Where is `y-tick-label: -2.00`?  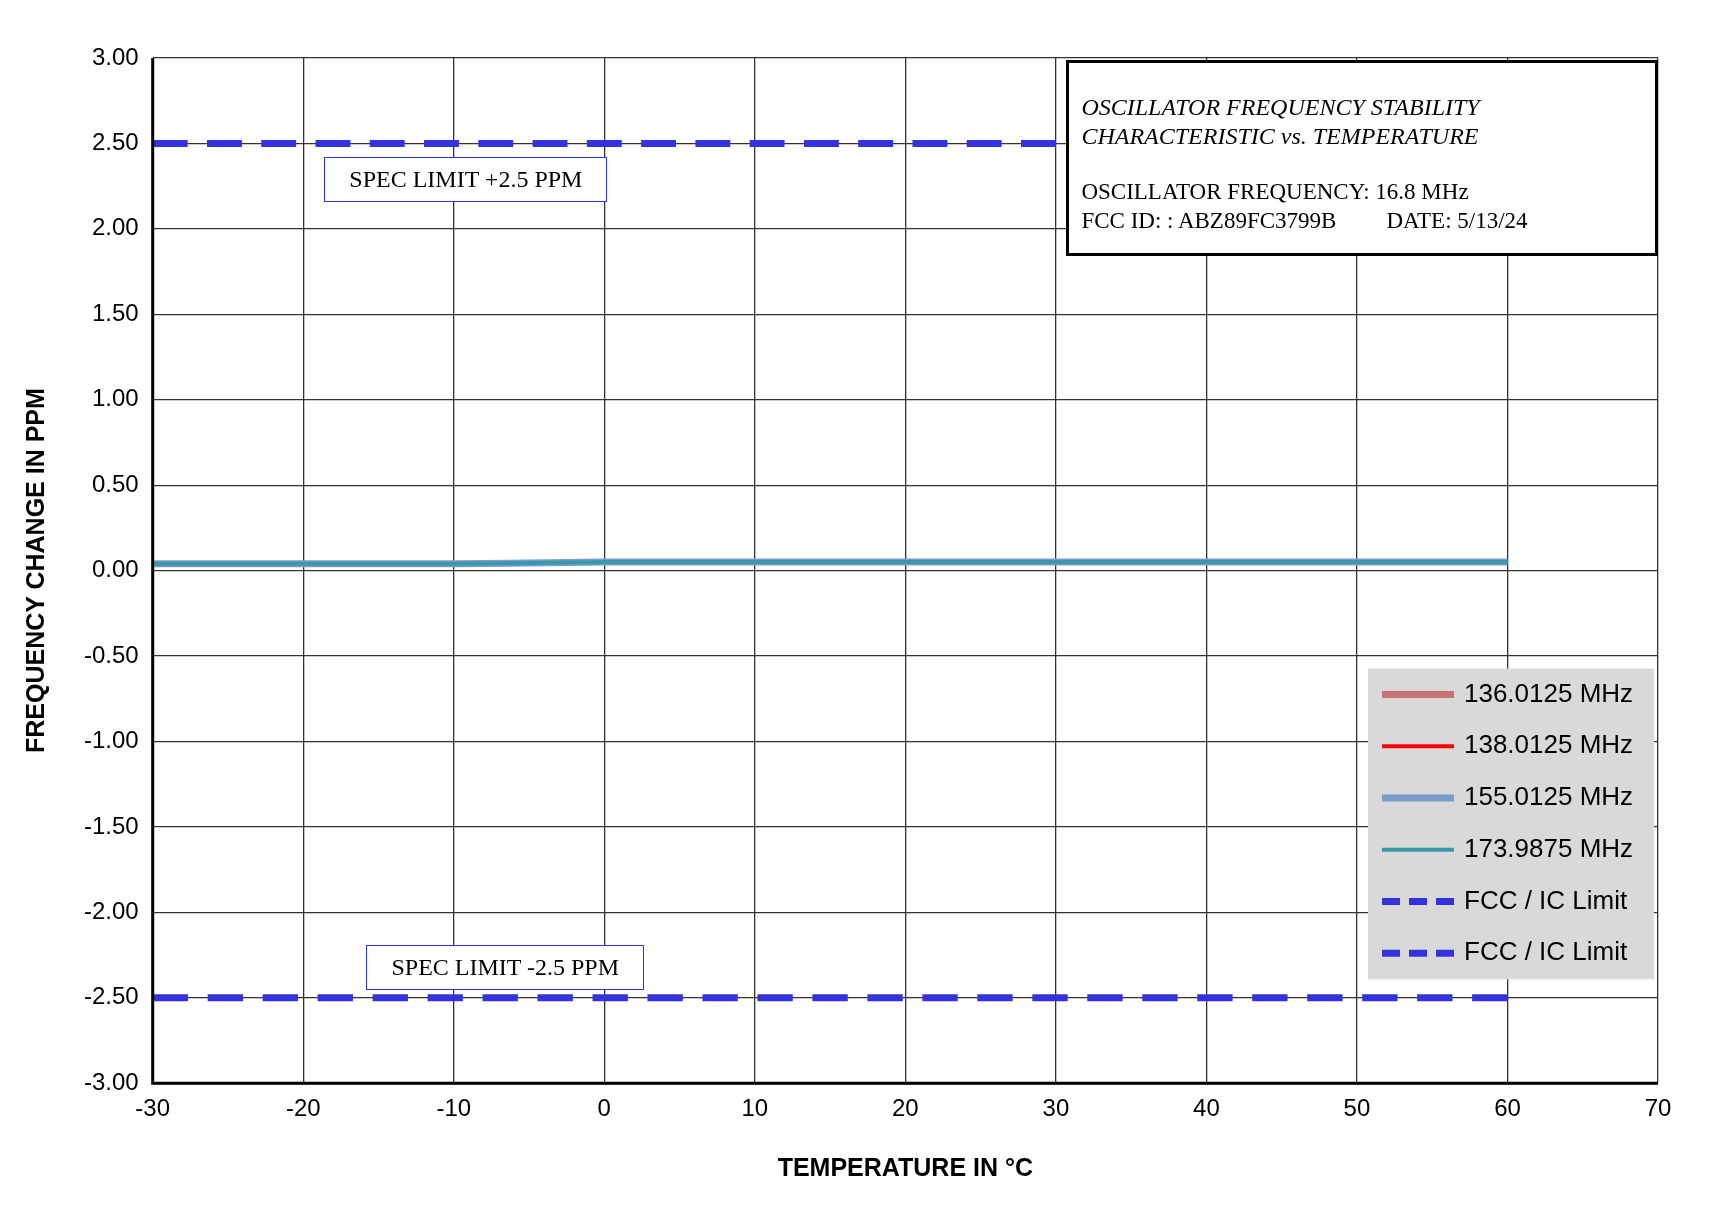
y-tick-label: -2.00 is located at coordinates (111, 910).